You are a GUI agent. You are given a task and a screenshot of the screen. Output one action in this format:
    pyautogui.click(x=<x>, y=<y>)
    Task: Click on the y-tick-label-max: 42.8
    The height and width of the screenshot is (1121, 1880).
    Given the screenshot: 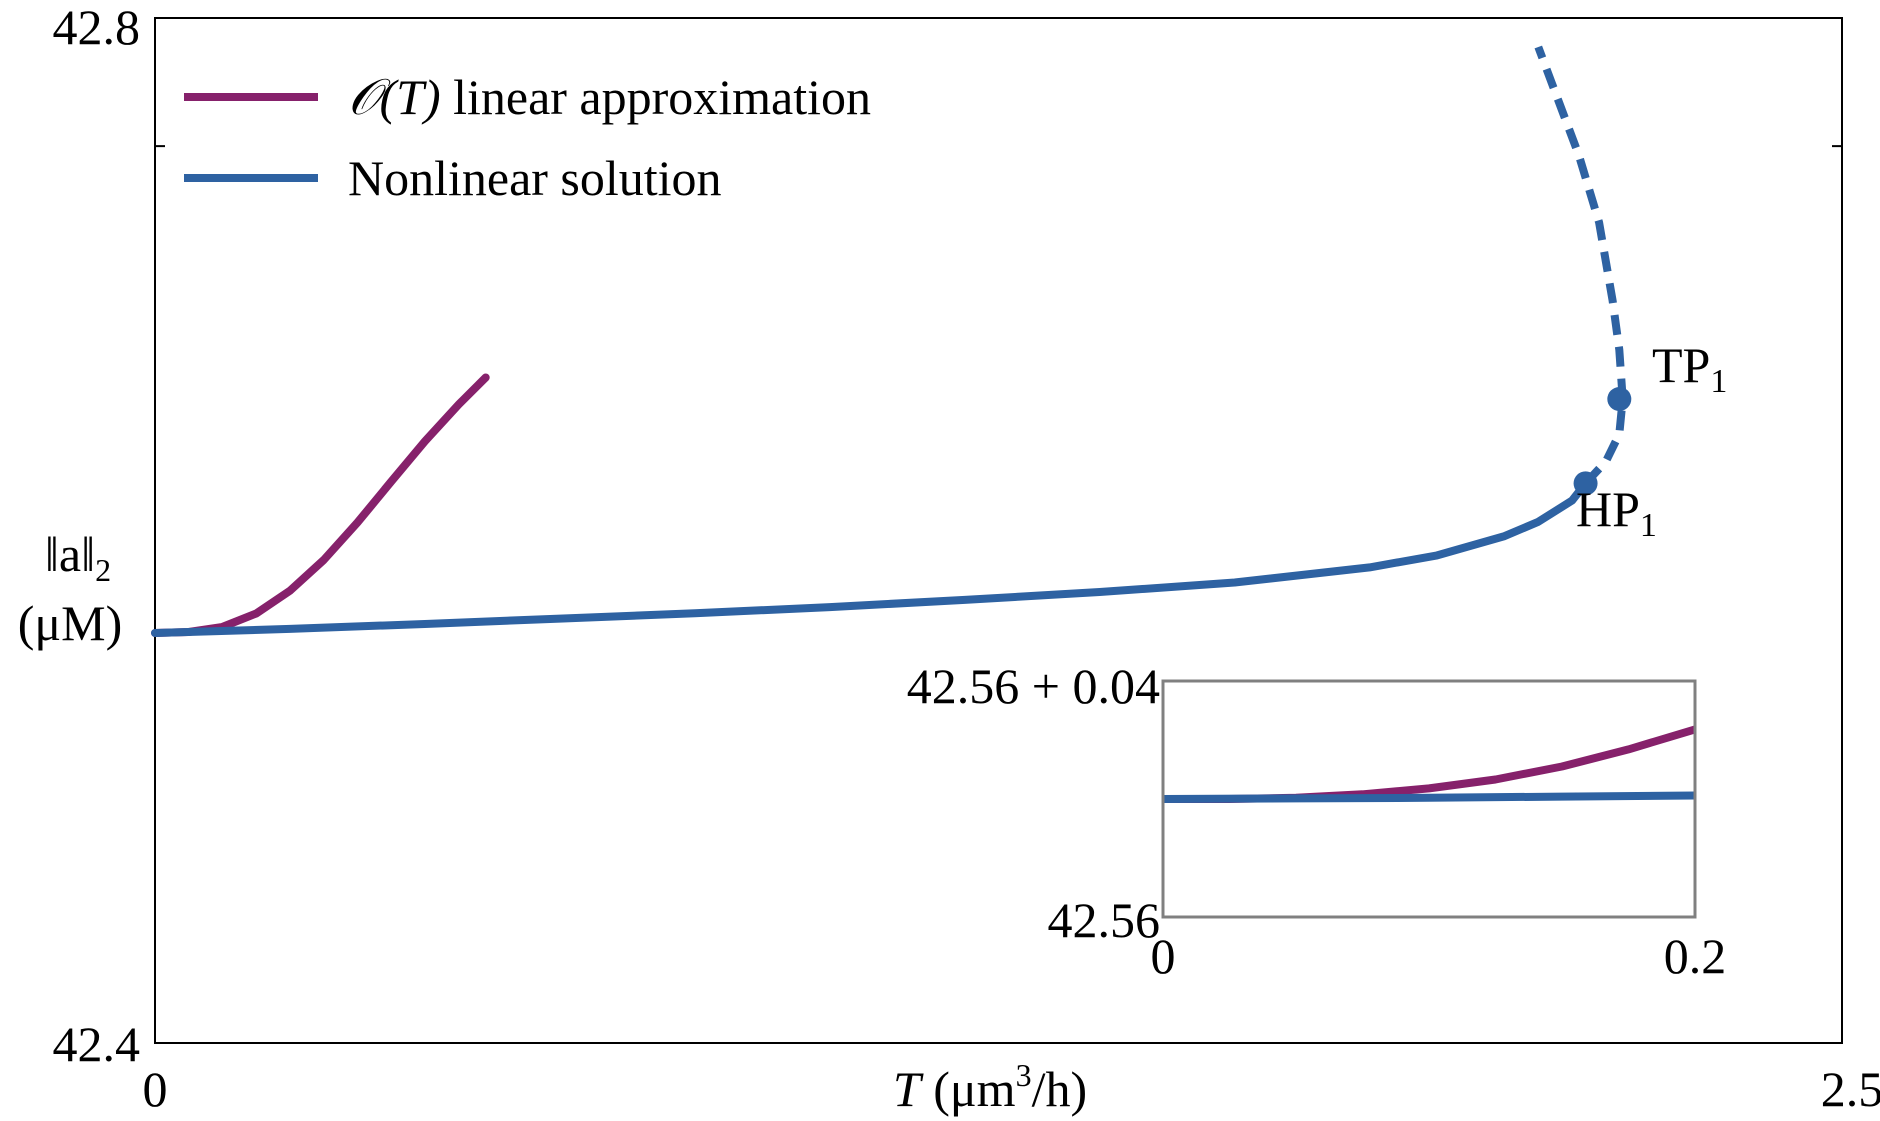 What is the action you would take?
    pyautogui.click(x=97, y=27)
    